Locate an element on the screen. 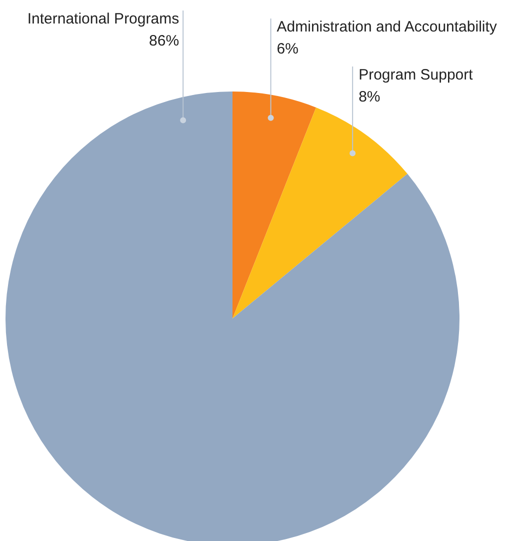 This screenshot has width=521, height=541. slice-label: International Programs is located at coordinates (103, 19).